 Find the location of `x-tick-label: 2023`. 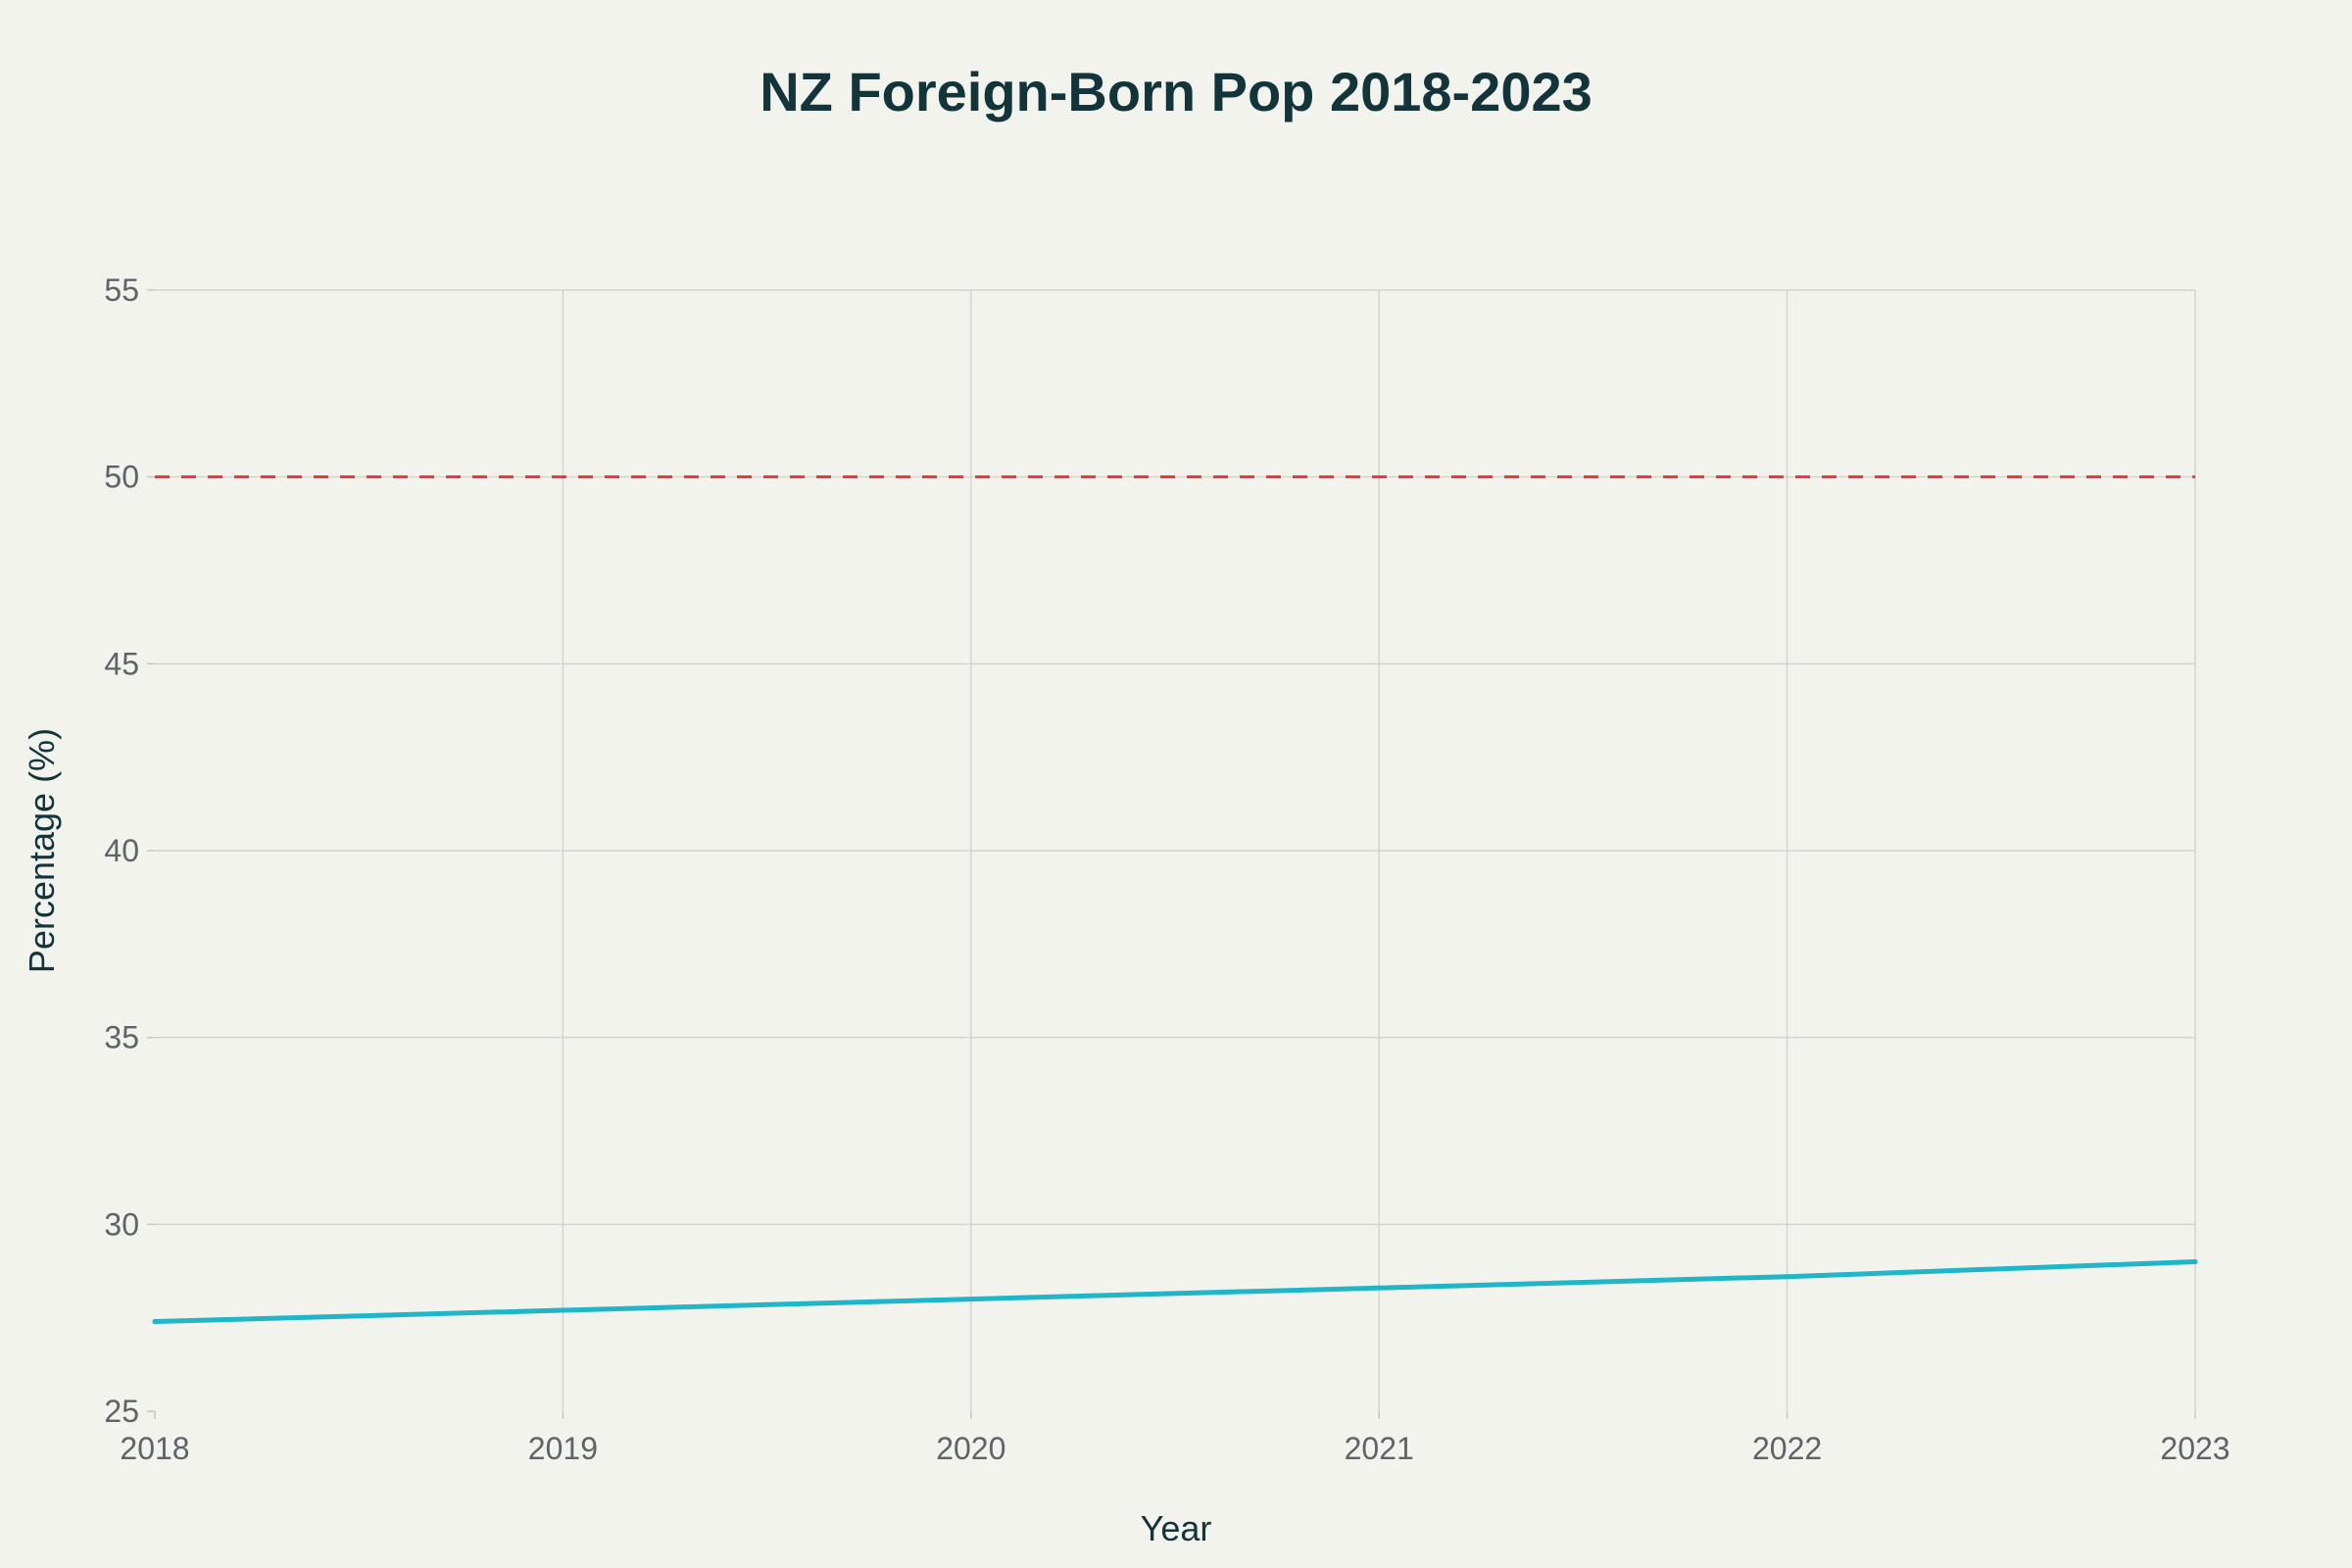

x-tick-label: 2023 is located at coordinates (2195, 1448).